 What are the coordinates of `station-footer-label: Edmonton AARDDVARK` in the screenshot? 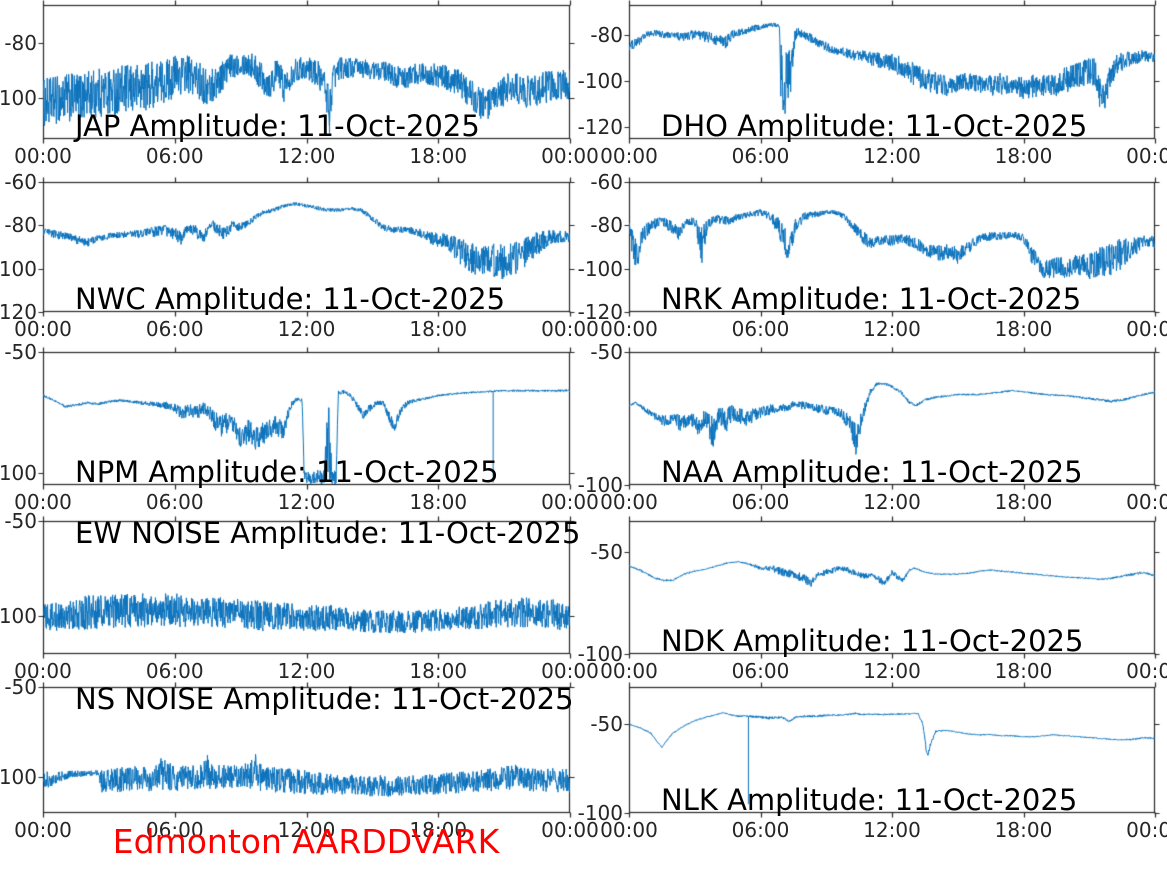 It's located at (306, 841).